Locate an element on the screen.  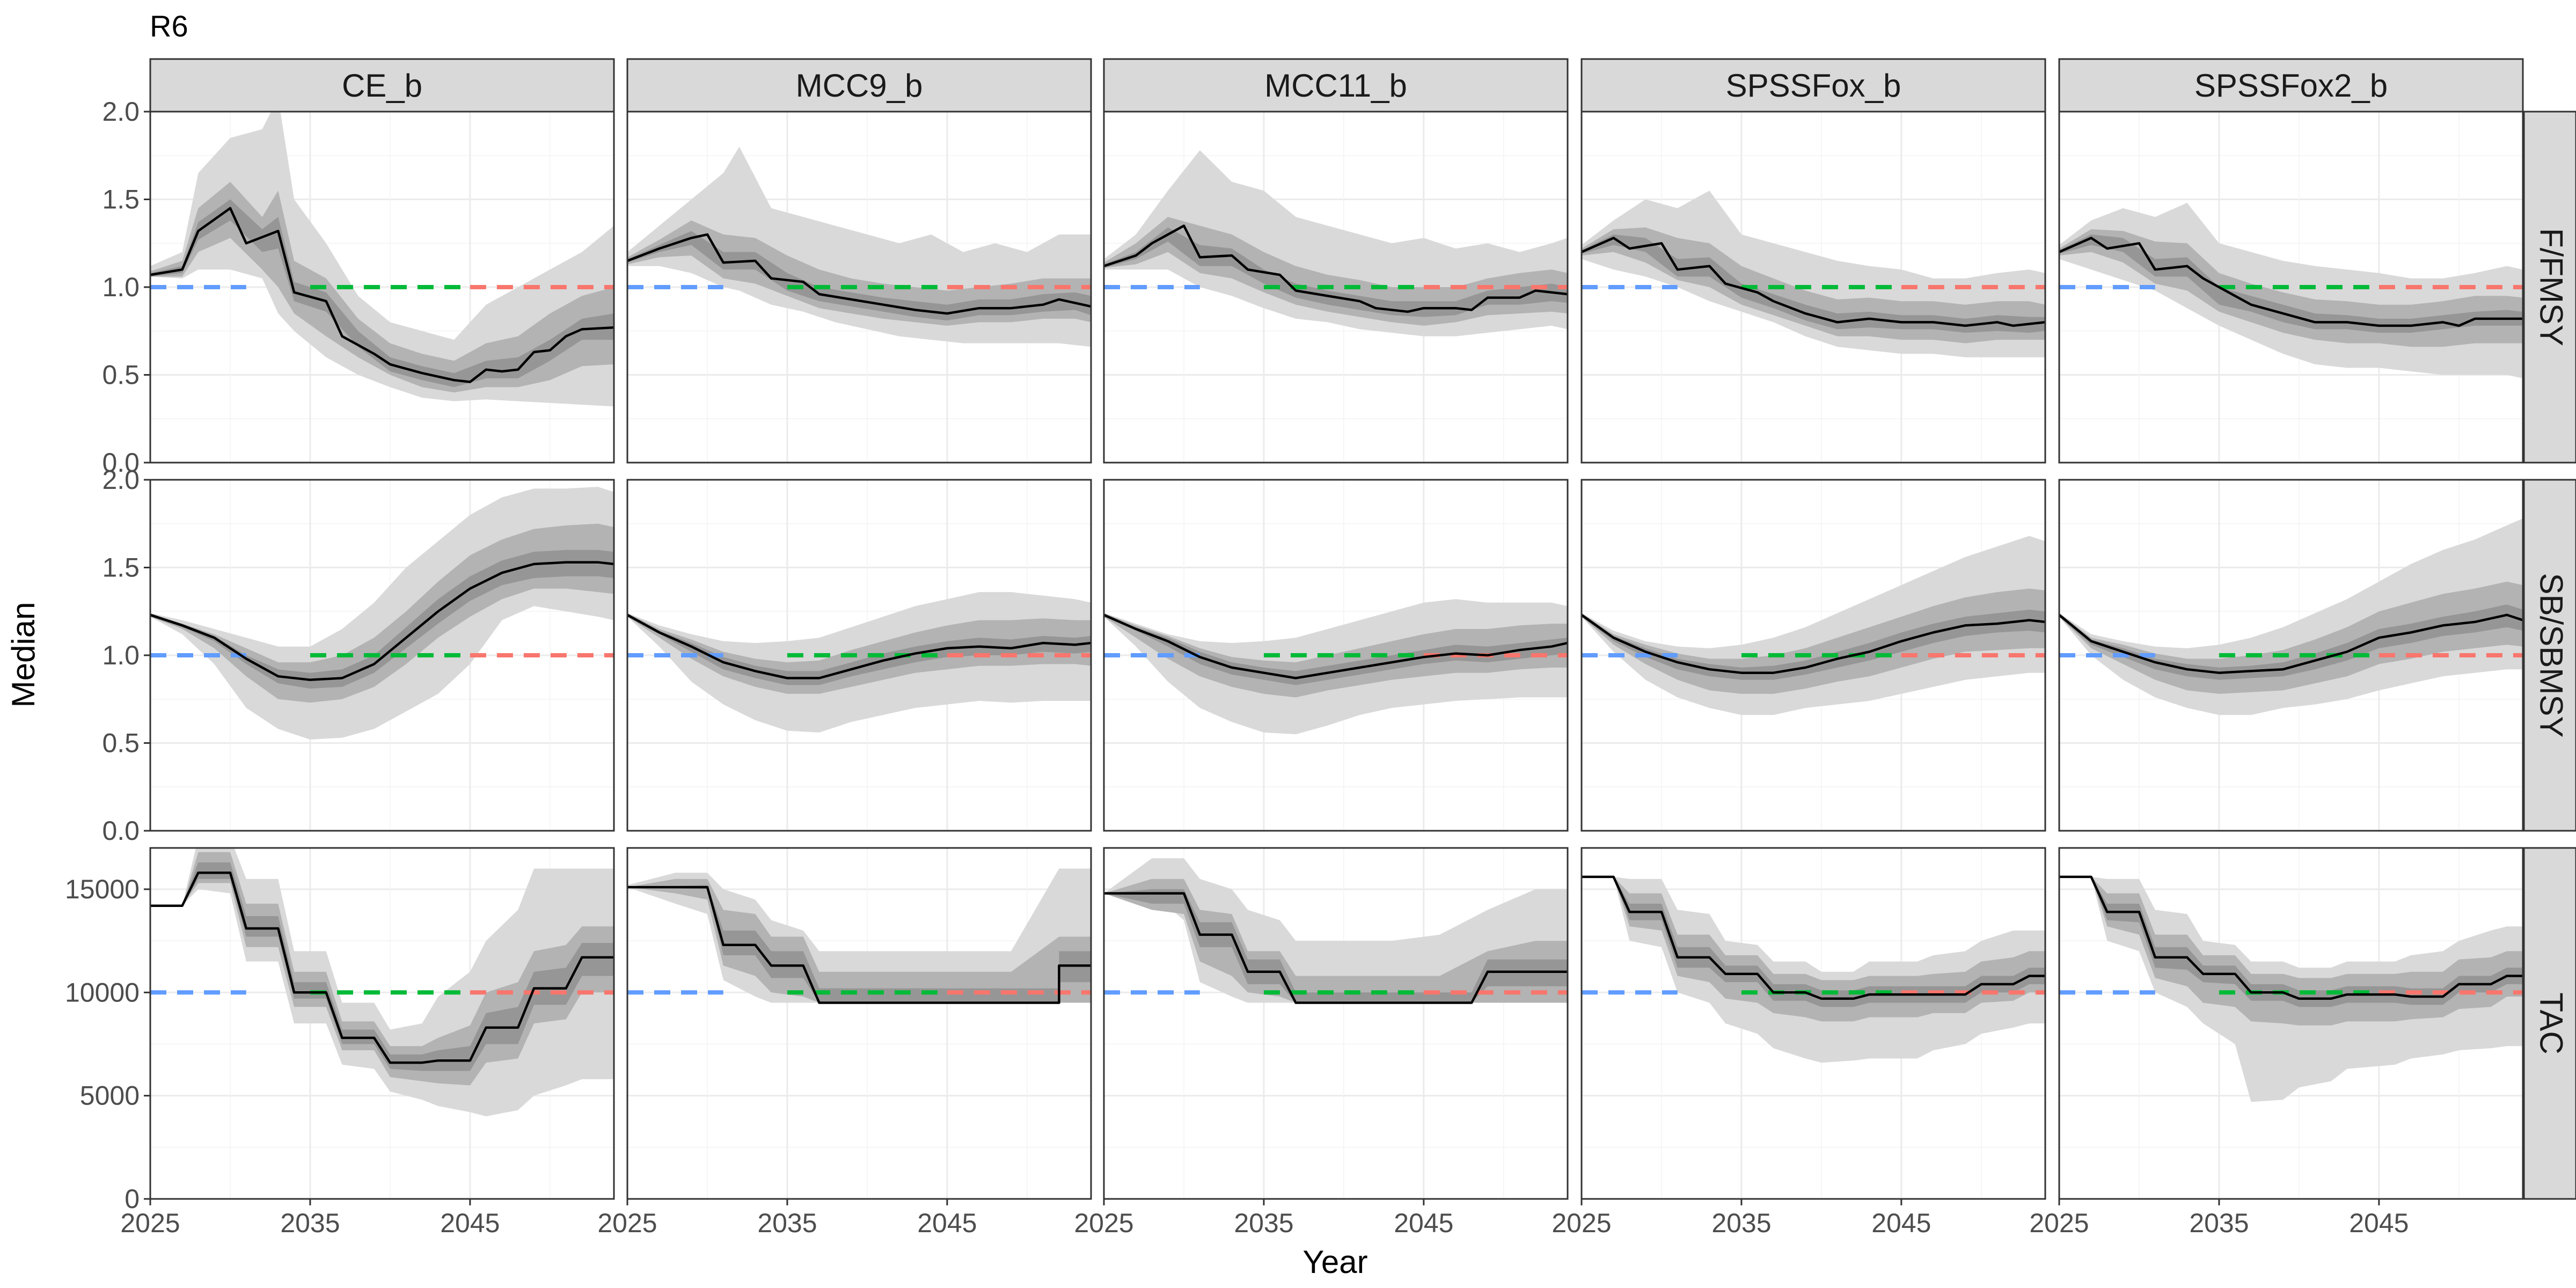
panel-SPSSFox2_b-F-FMSY is located at coordinates (2291, 287).